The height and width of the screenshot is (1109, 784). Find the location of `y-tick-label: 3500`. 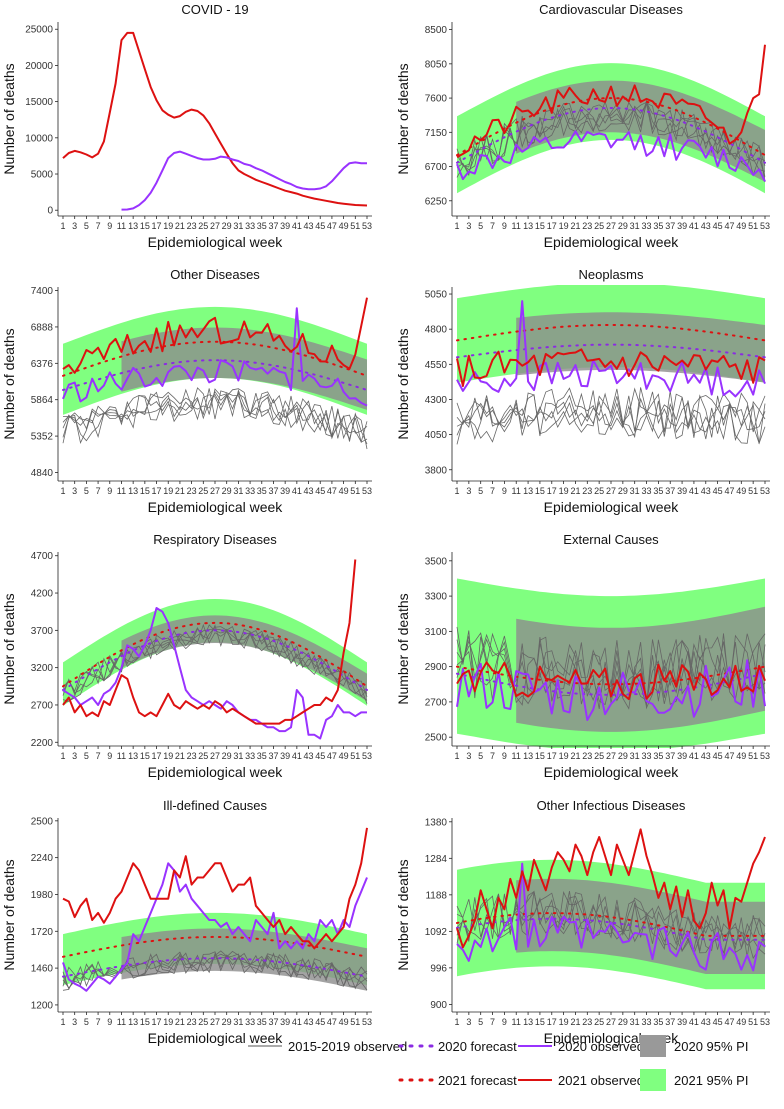

y-tick-label: 3500 is located at coordinates (436, 561).